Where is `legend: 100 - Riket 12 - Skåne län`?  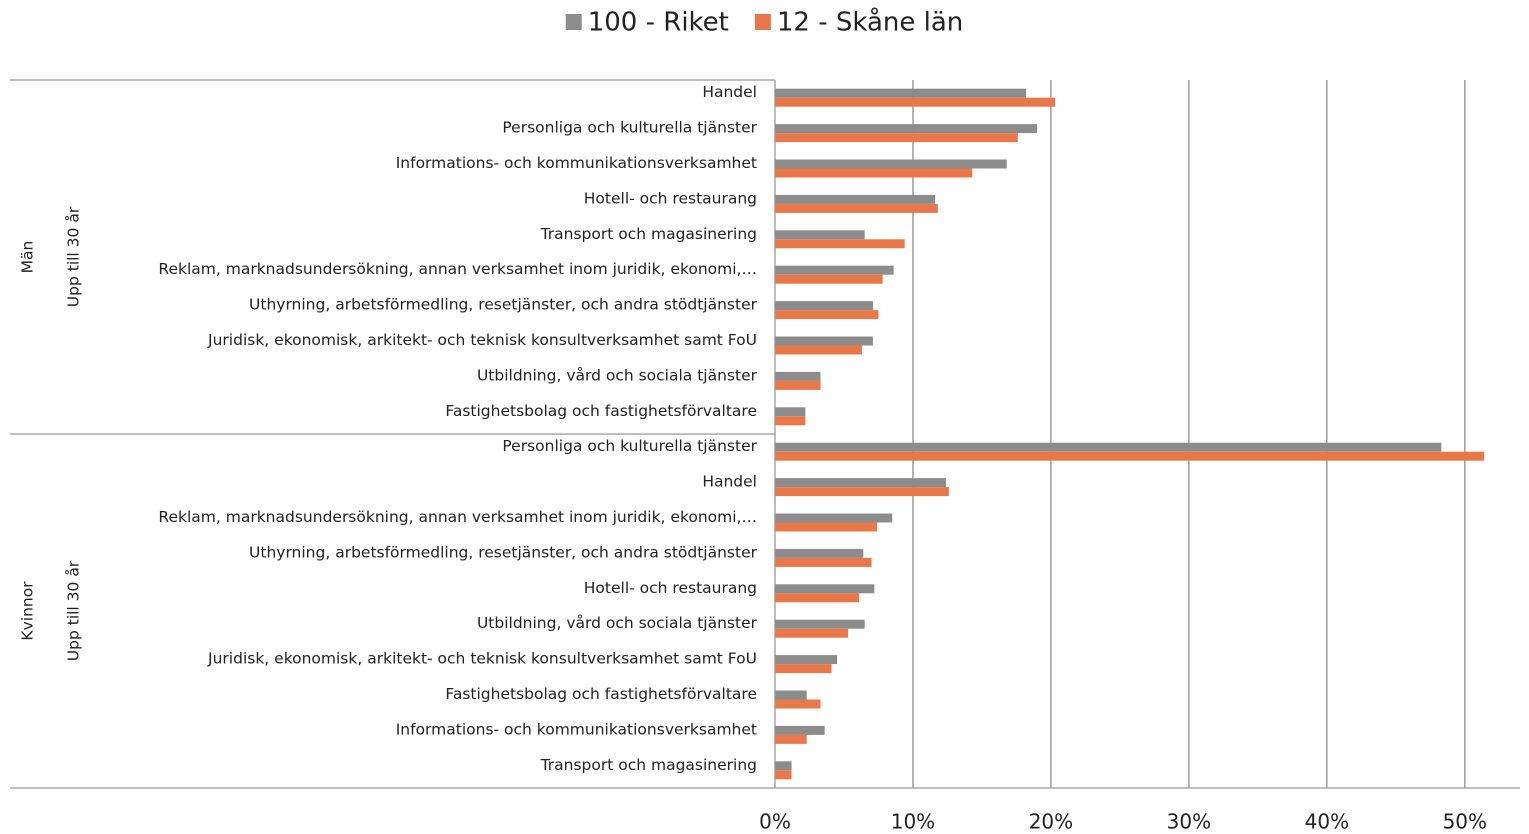
legend: 100 - Riket 12 - Skåne län is located at coordinates (764, 22).